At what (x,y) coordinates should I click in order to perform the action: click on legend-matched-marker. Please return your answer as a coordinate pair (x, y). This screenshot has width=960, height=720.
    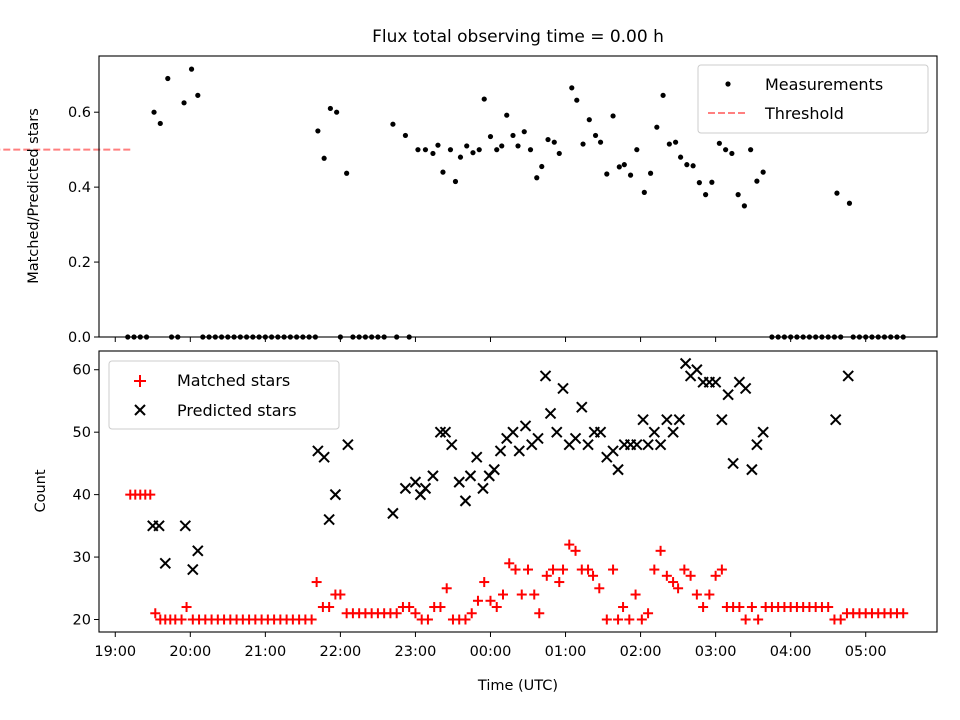
    Looking at the image, I should click on (140, 381).